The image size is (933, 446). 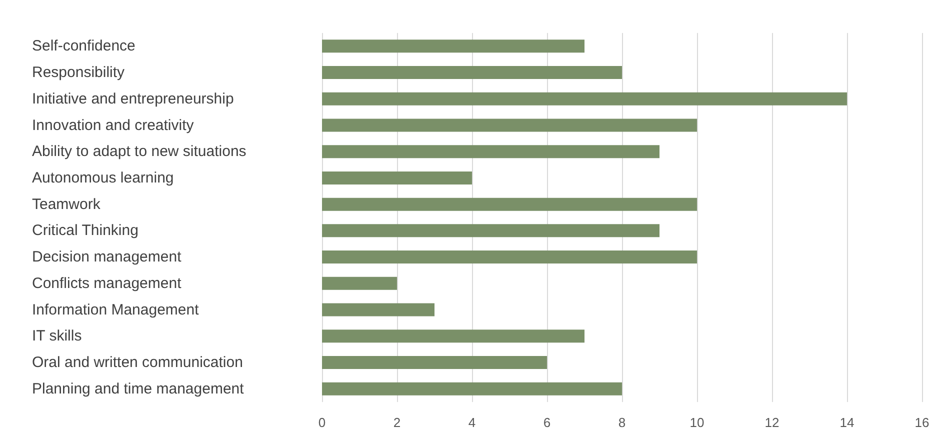 What do you see at coordinates (107, 257) in the screenshot?
I see `y-tick-label: Decision management` at bounding box center [107, 257].